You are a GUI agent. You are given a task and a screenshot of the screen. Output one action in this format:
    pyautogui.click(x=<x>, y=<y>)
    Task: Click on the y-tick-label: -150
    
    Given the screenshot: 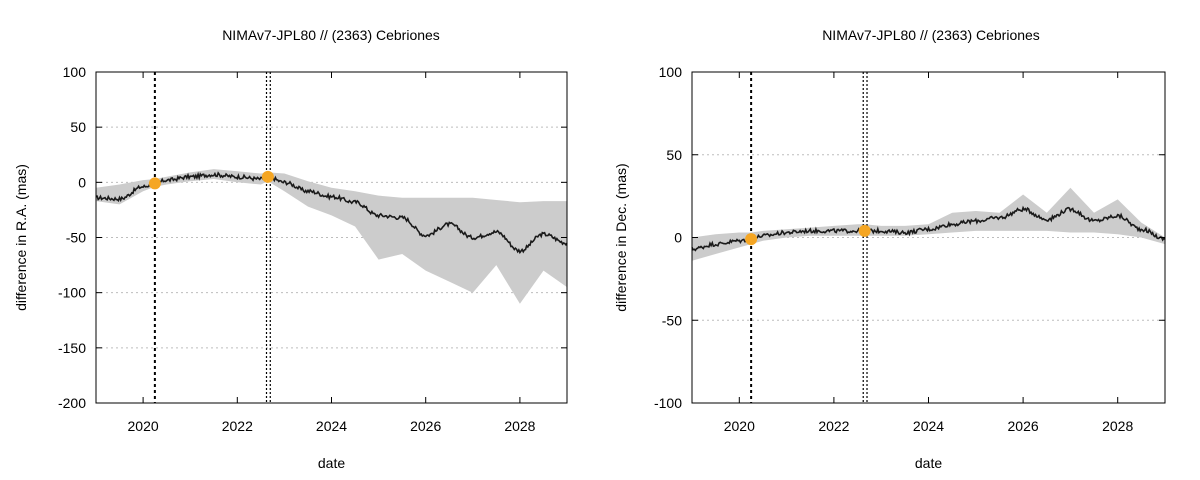 What is the action you would take?
    pyautogui.click(x=72, y=348)
    